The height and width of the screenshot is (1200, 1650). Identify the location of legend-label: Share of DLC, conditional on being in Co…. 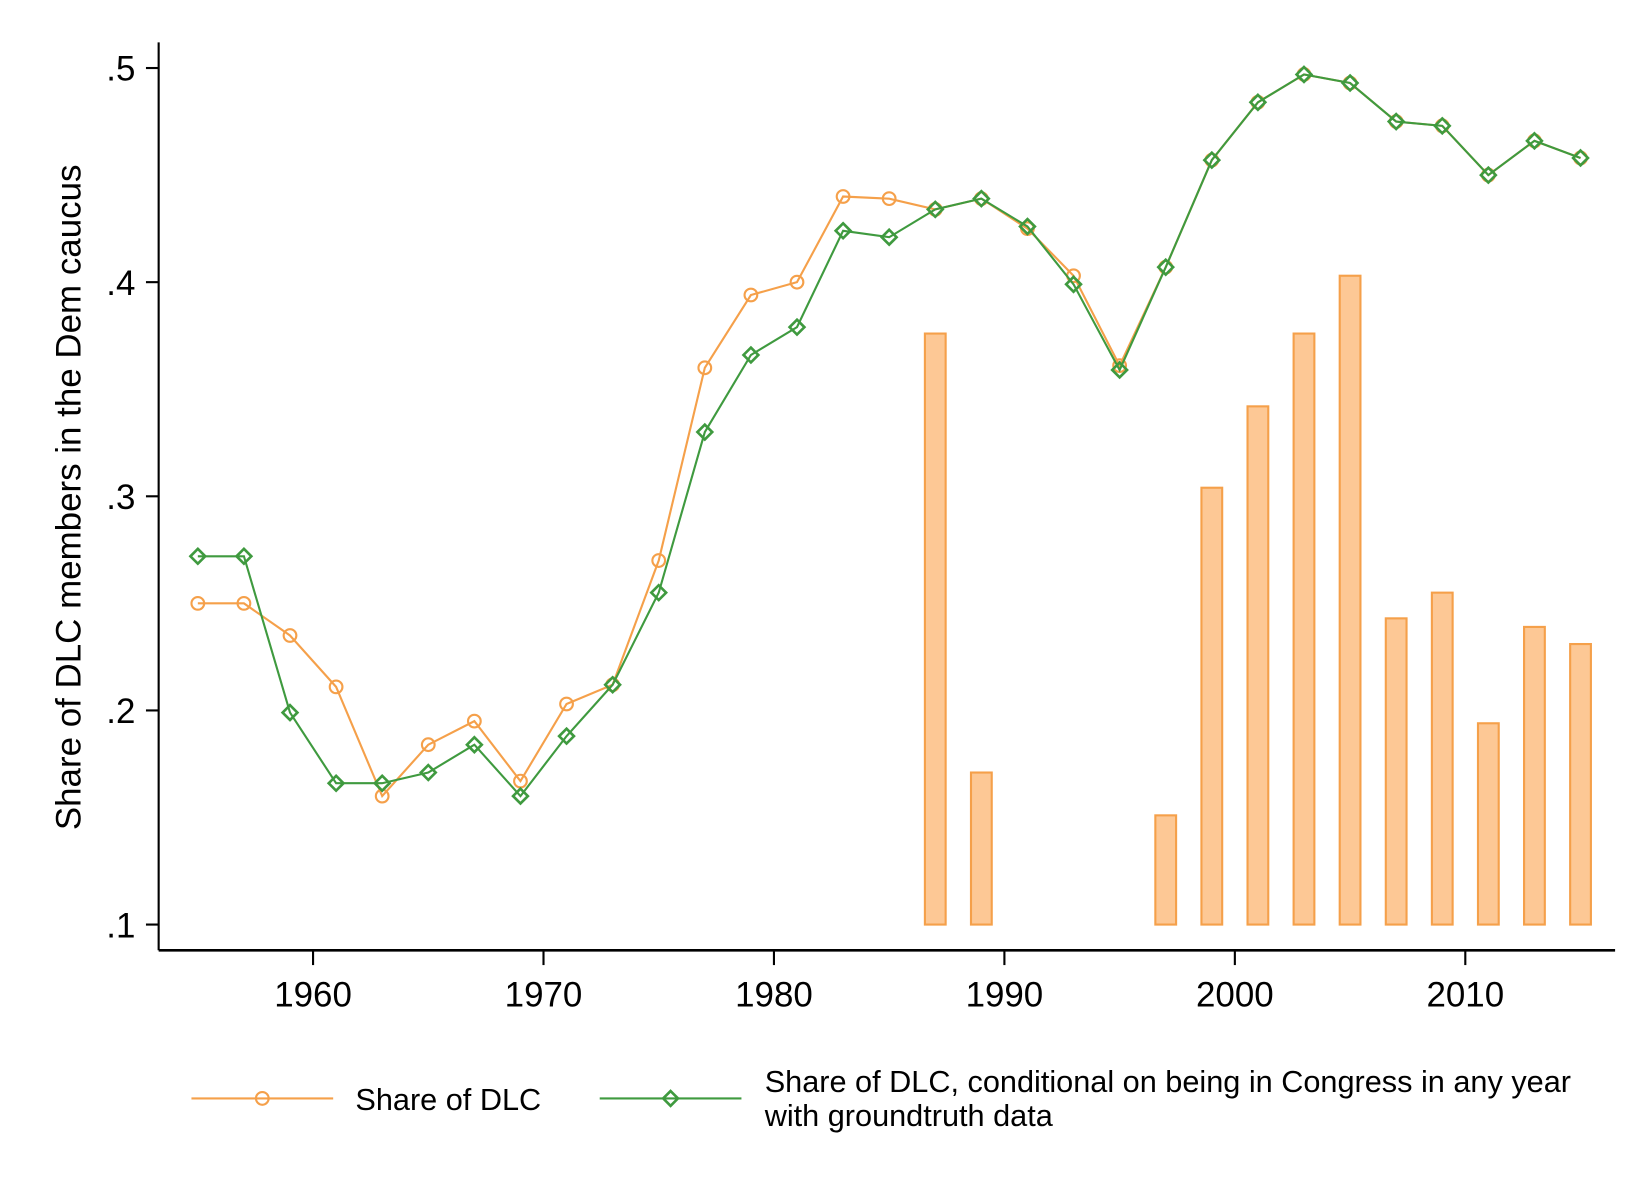
(1168, 1081).